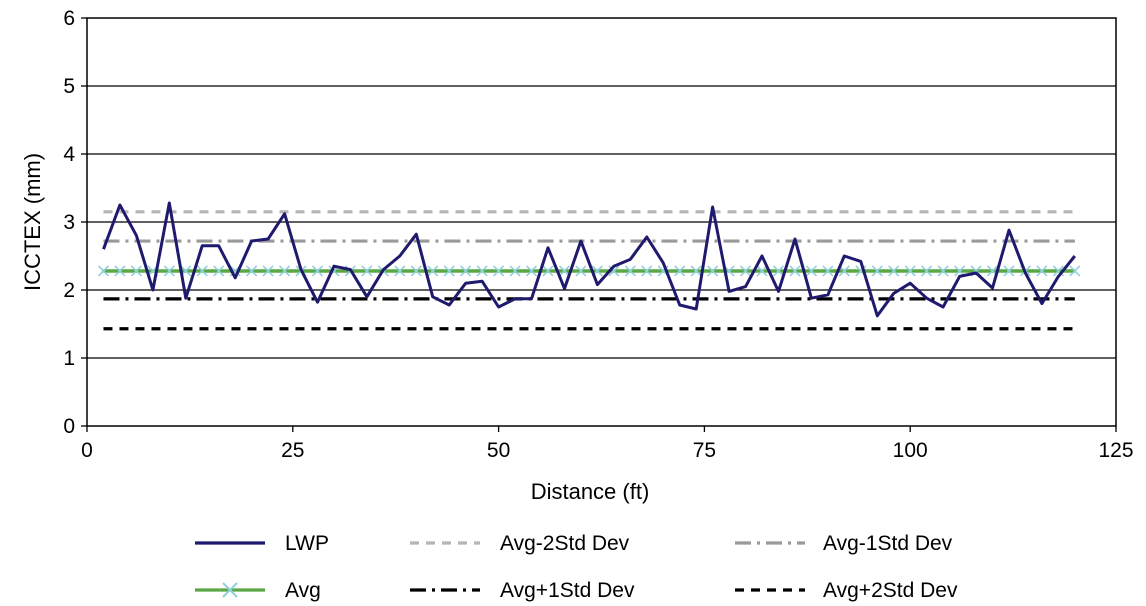  What do you see at coordinates (307, 543) in the screenshot?
I see `legend-label-lwp: LWP` at bounding box center [307, 543].